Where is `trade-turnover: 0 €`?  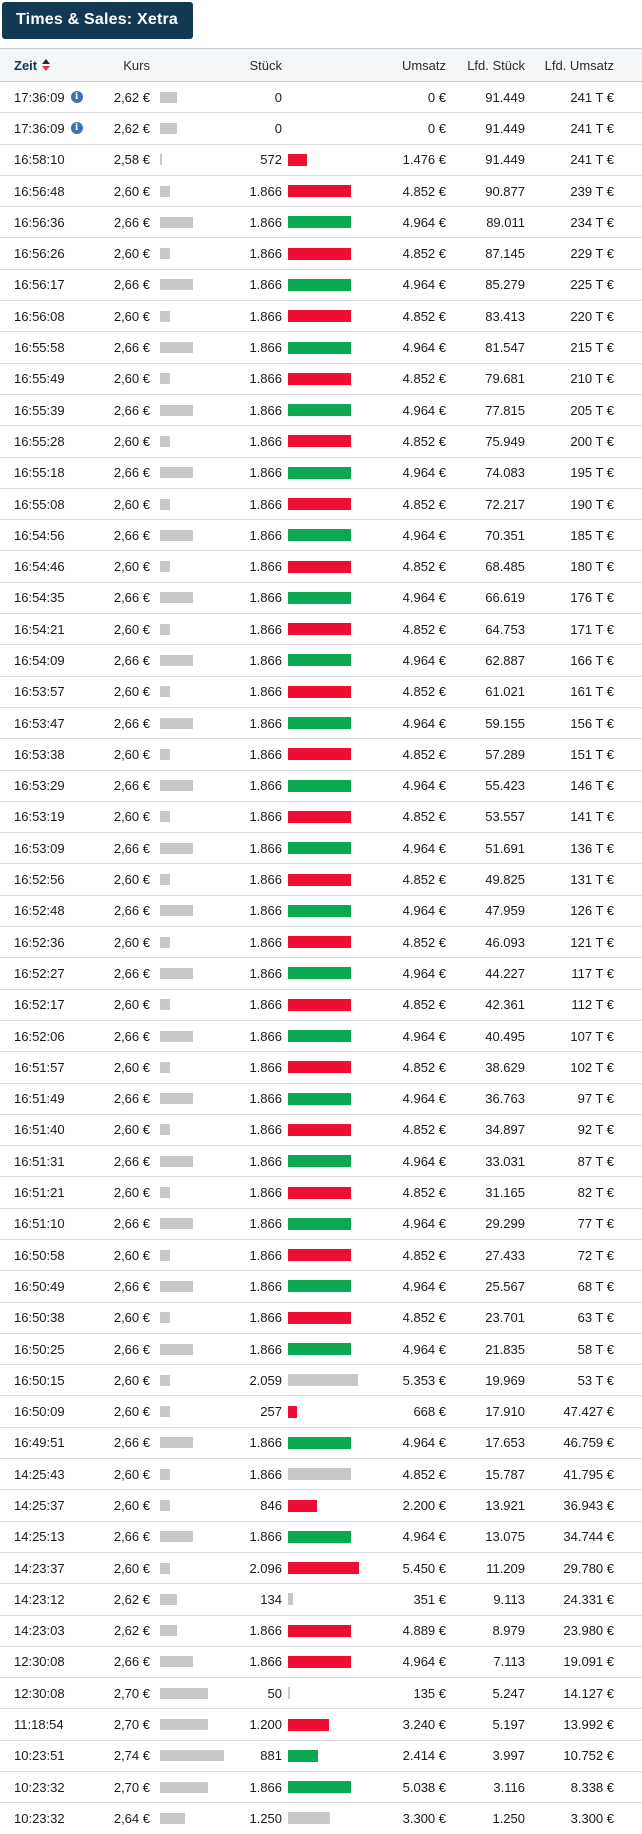 trade-turnover: 0 € is located at coordinates (436, 97).